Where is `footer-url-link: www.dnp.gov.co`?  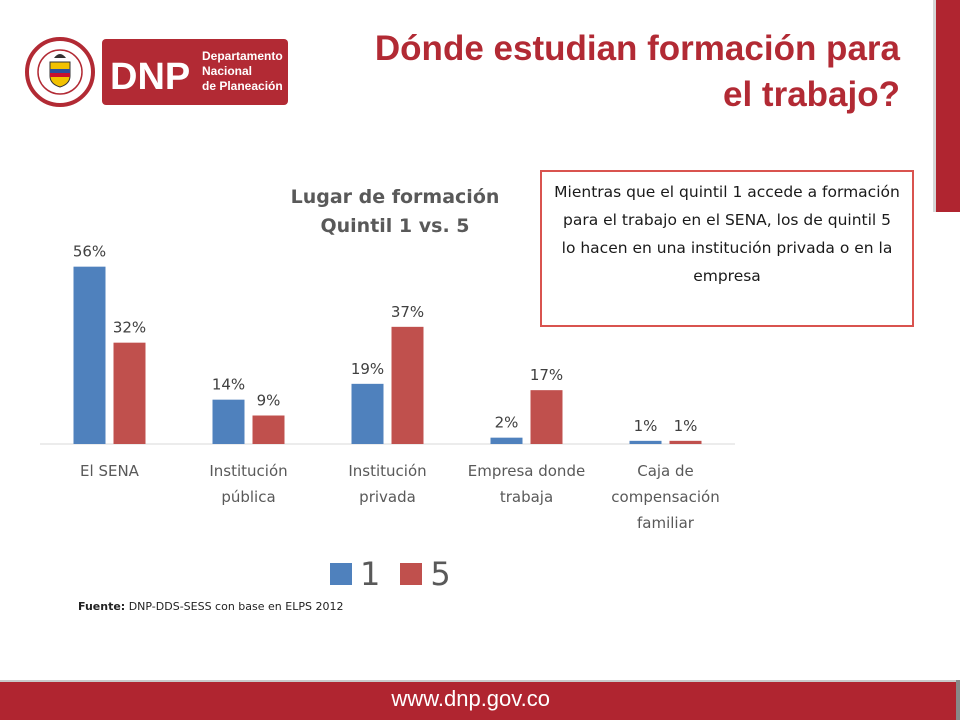 footer-url-link: www.dnp.gov.co is located at coordinates (470, 698).